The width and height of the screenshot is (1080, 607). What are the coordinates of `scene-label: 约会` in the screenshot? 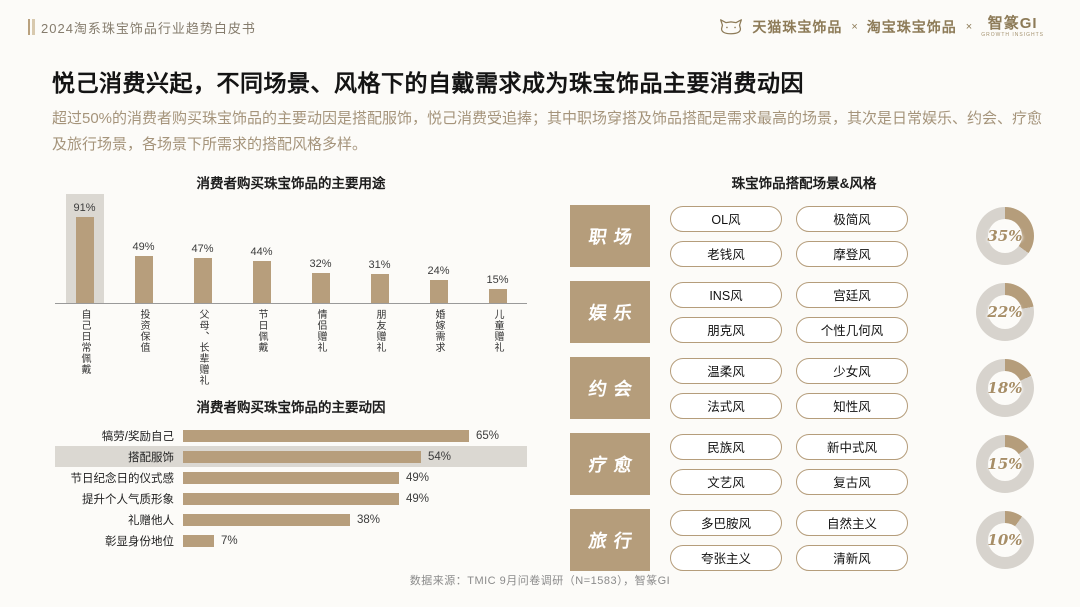 It's located at (610, 388).